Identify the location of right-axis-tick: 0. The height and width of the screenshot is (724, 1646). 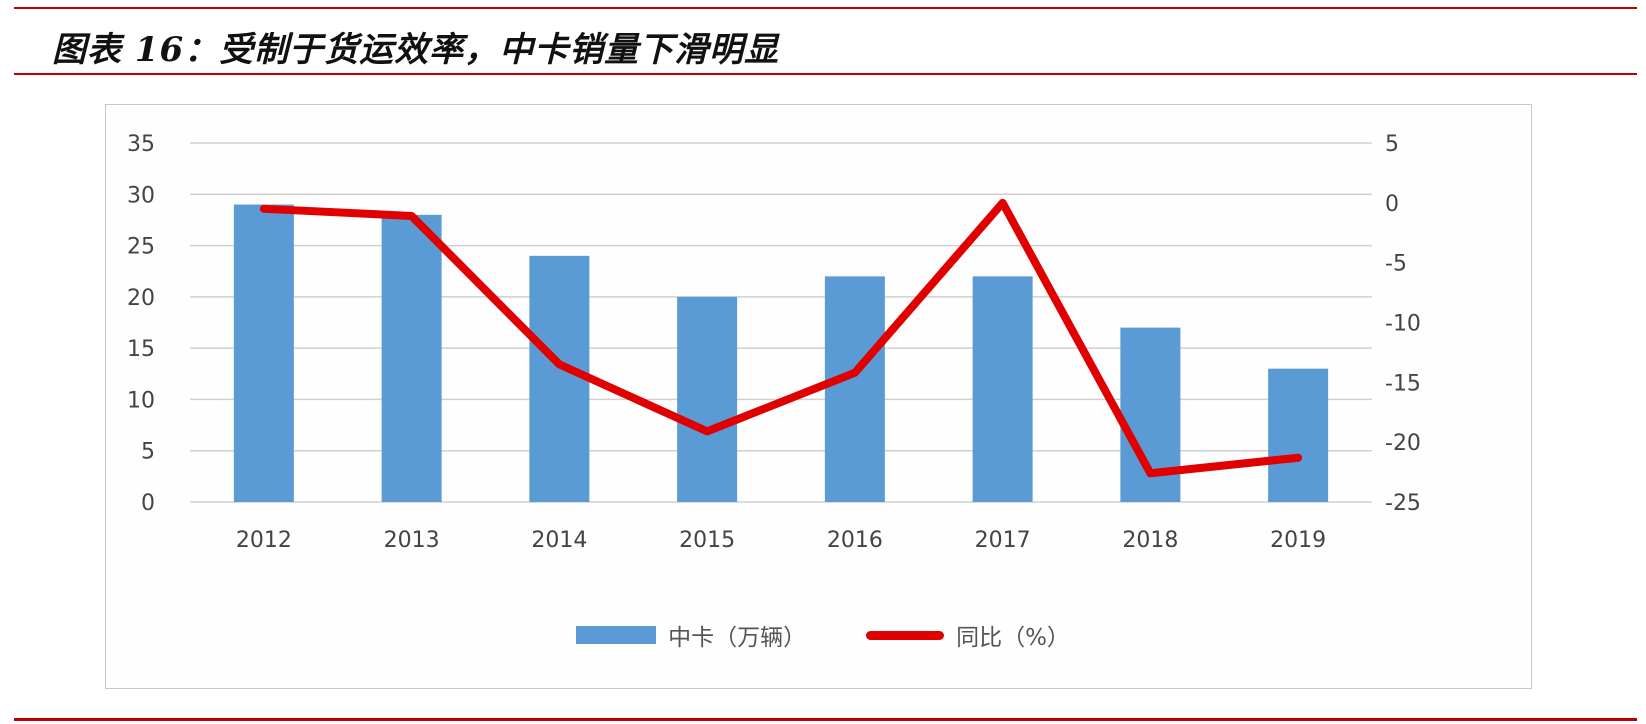
(1392, 204).